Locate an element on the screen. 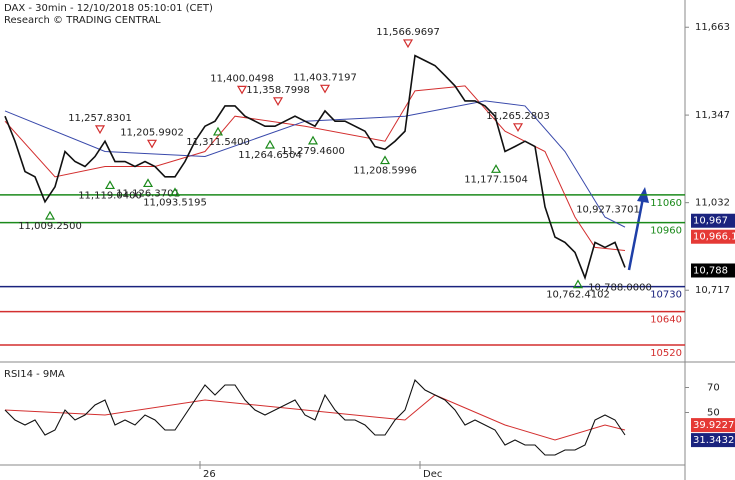 This screenshot has width=735, height=480. rsi-box-label: 39.9227 is located at coordinates (713, 425).